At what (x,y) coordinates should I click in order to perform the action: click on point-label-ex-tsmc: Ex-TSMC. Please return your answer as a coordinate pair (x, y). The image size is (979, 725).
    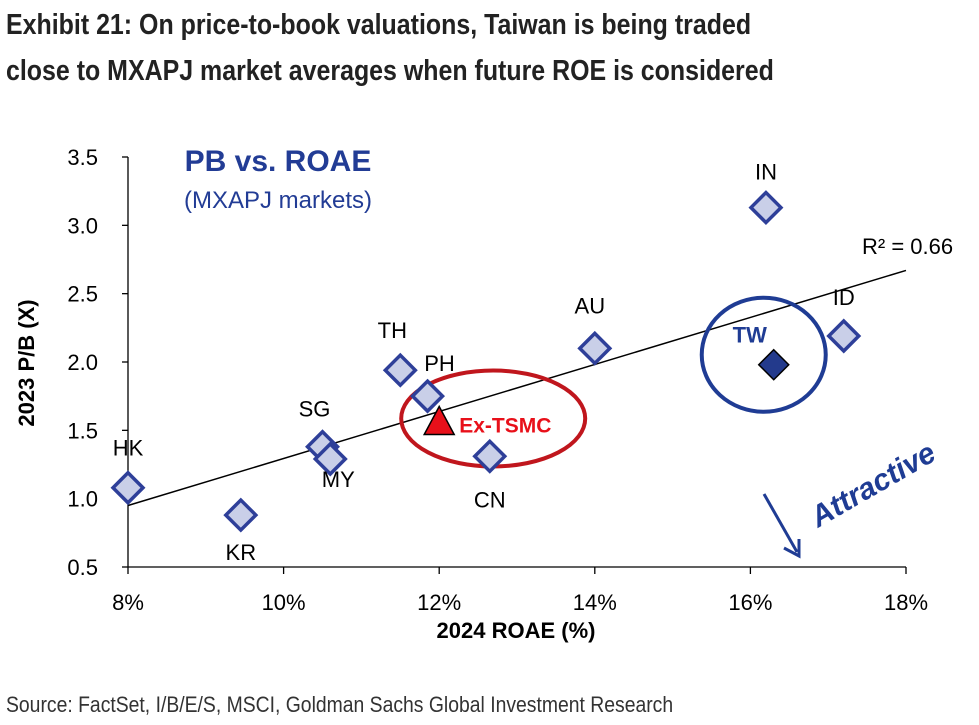
    Looking at the image, I should click on (505, 426).